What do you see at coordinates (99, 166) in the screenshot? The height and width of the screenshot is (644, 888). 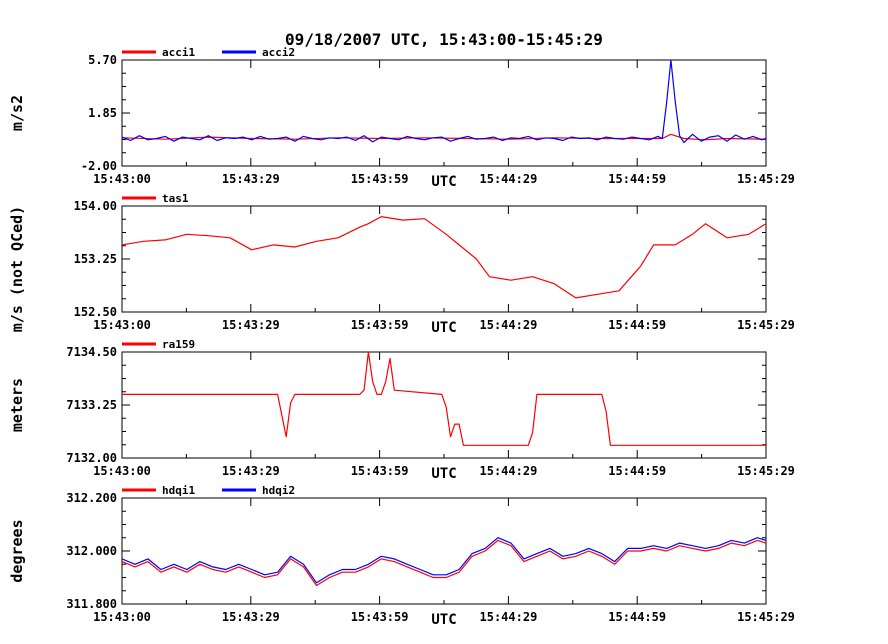 I see `y-tick-label: -2.00` at bounding box center [99, 166].